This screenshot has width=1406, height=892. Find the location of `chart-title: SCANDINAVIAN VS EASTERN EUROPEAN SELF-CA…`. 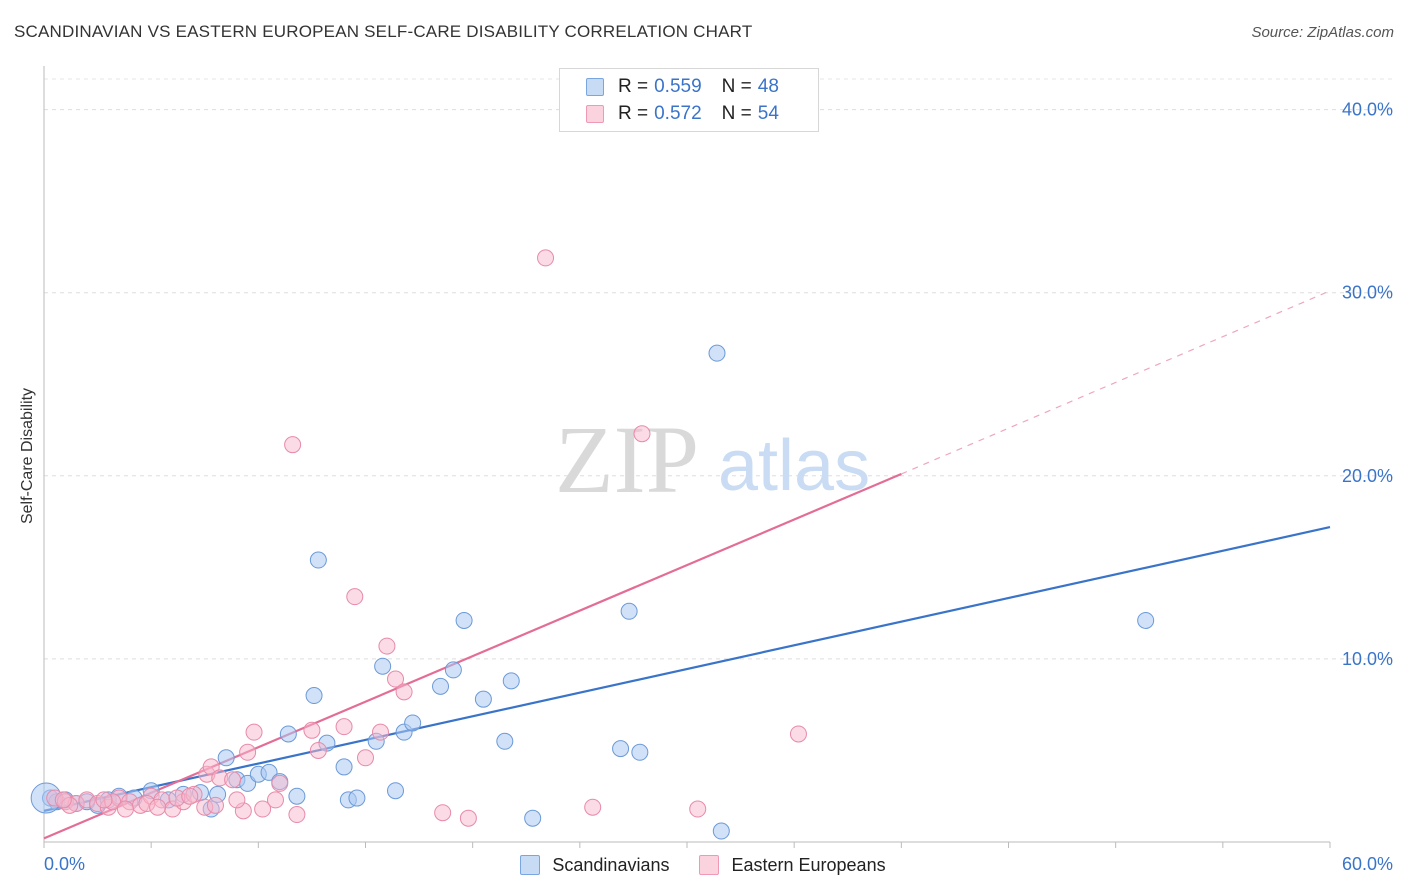

chart-title: SCANDINAVIAN VS EASTERN EUROPEAN SELF-CA… is located at coordinates (383, 31).